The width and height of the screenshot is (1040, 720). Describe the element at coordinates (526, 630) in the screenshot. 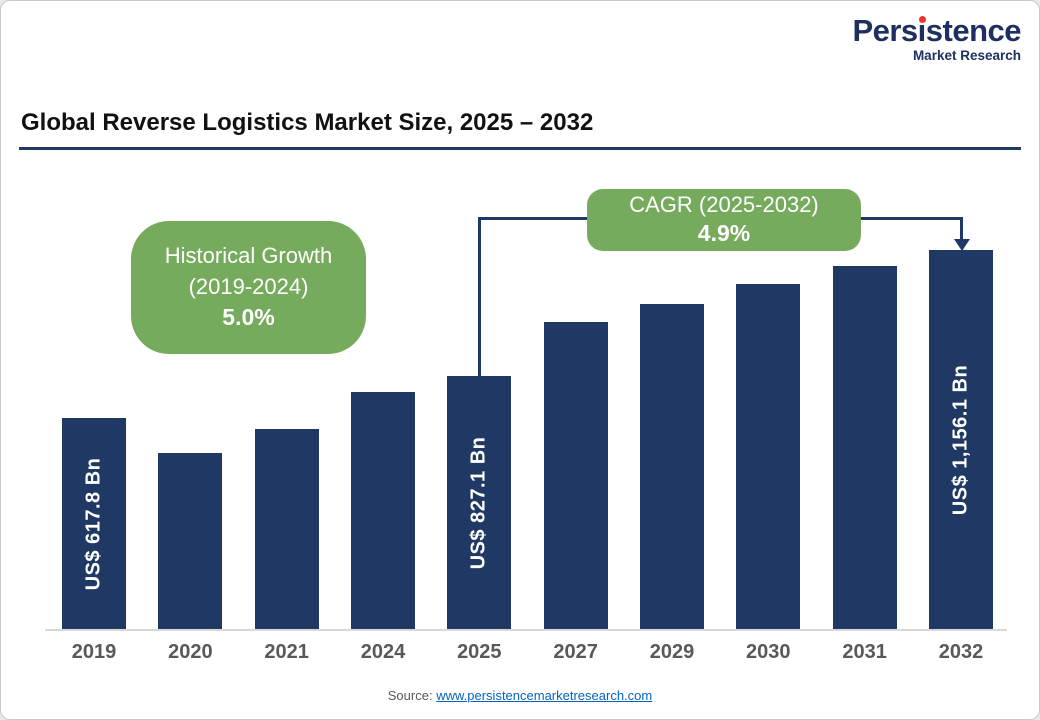

I see `x-axis-line` at that location.